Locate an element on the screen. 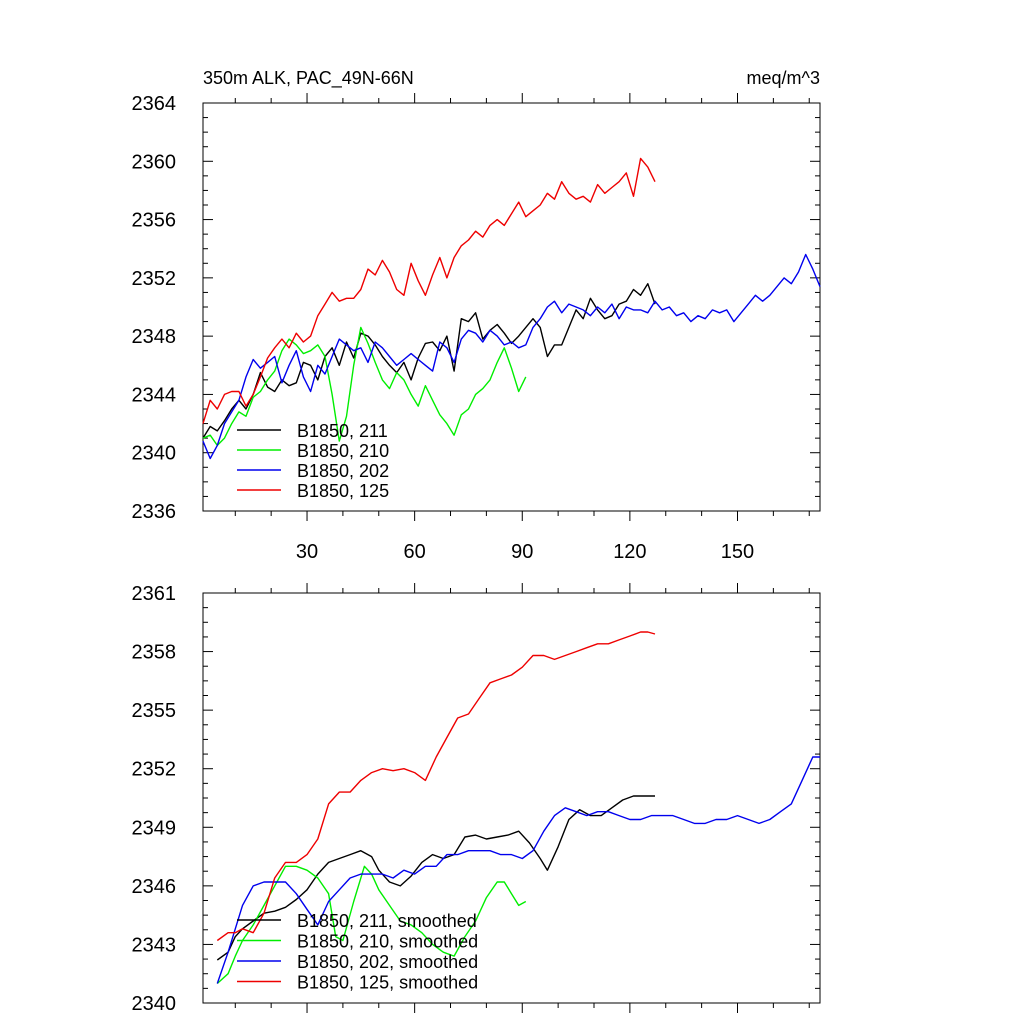 This screenshot has width=1024, height=1024. x-tick-label: 150 is located at coordinates (737, 552).